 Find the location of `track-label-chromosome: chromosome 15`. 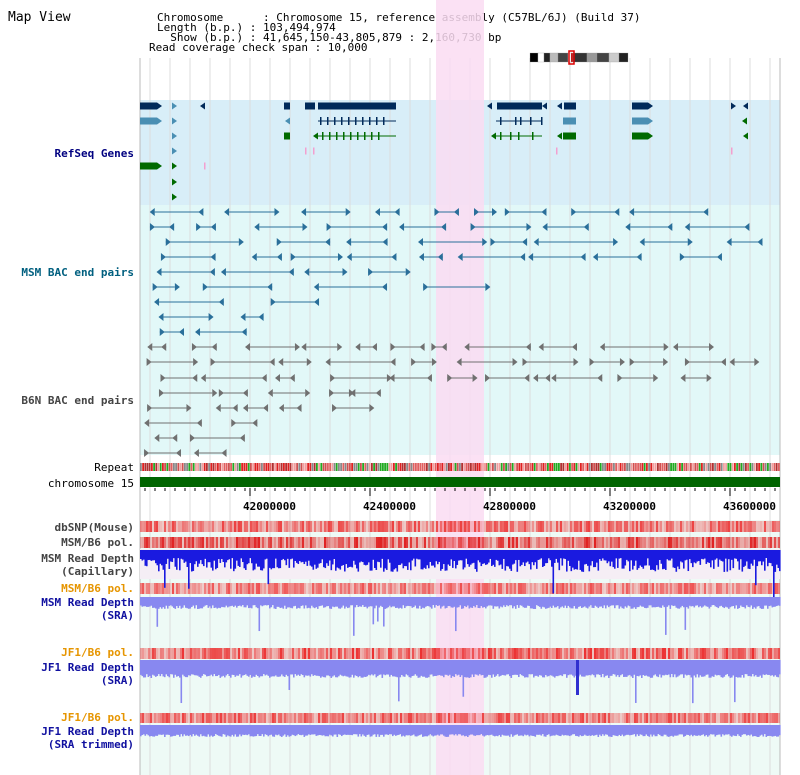

track-label-chromosome: chromosome 15 is located at coordinates (90, 483).